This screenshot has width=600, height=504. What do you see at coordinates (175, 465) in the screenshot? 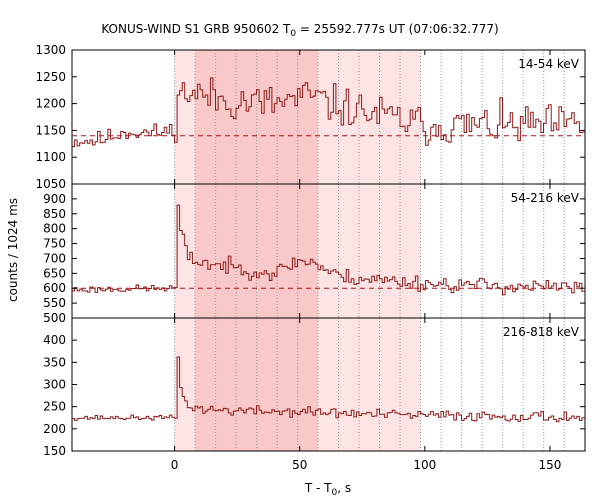
I see `x-tick-label: 0` at bounding box center [175, 465].